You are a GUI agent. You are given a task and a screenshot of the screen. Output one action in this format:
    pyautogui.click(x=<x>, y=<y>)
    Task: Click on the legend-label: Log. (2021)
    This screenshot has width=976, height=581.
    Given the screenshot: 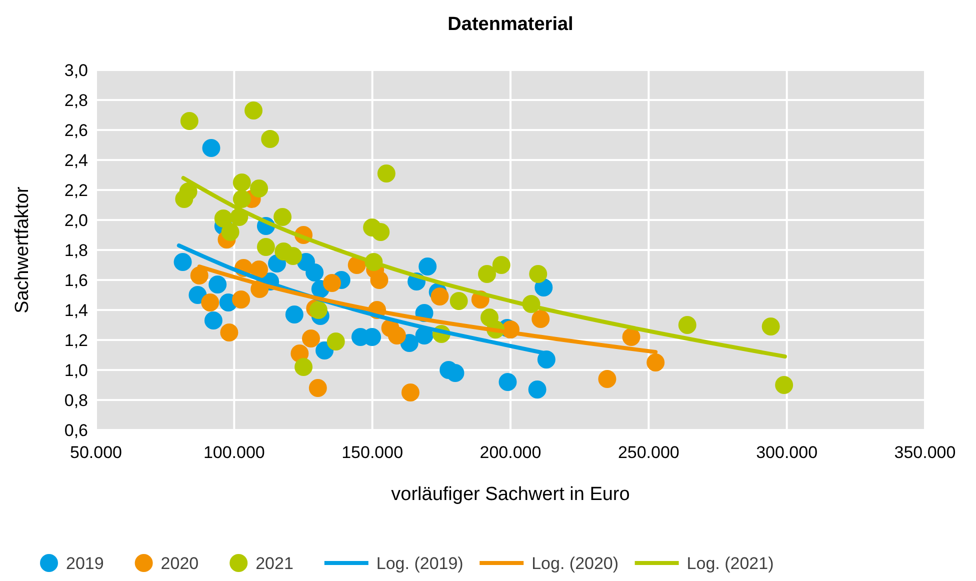 What is the action you would take?
    pyautogui.click(x=730, y=563)
    